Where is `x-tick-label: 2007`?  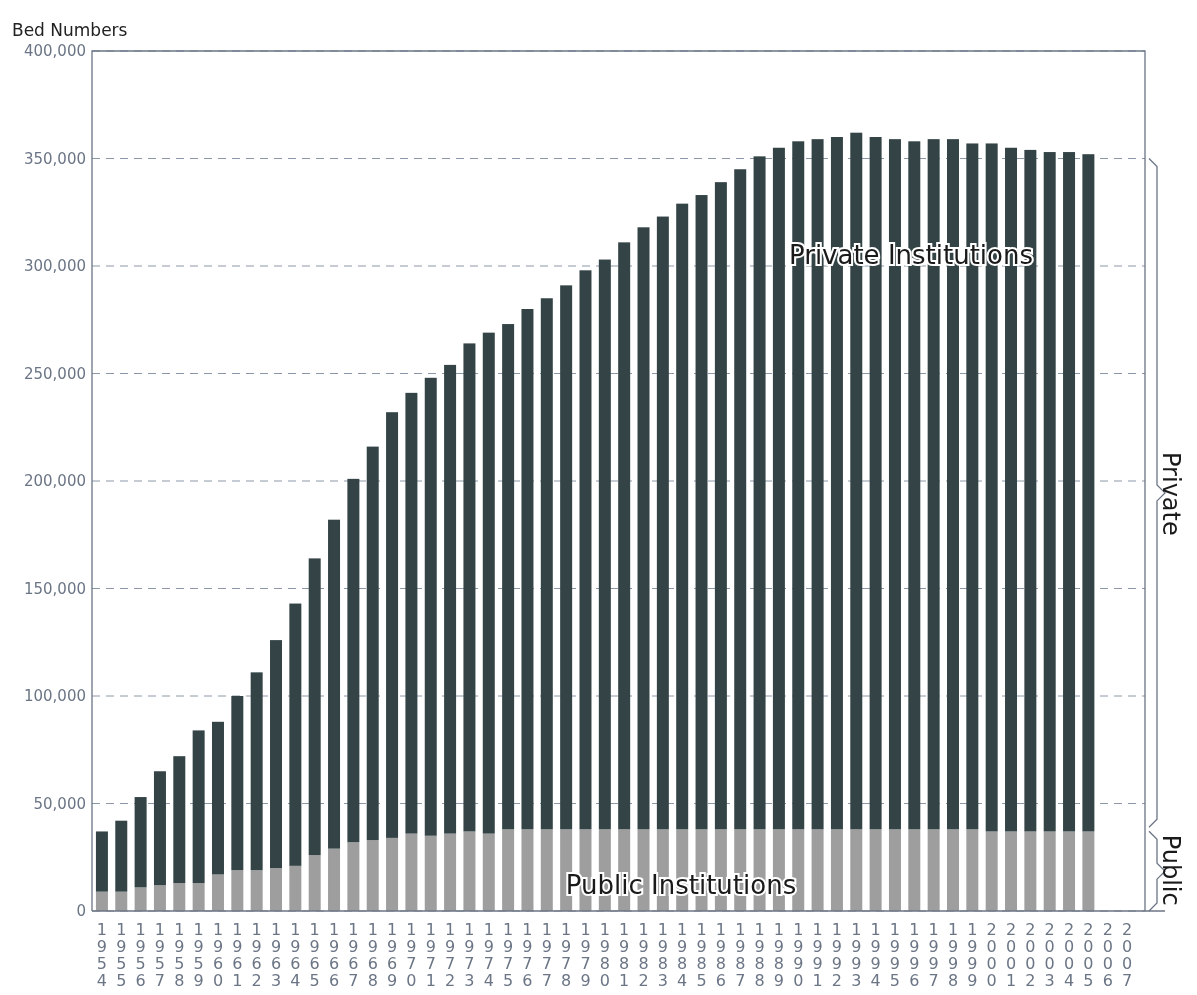 x-tick-label: 2007 is located at coordinates (1127, 955).